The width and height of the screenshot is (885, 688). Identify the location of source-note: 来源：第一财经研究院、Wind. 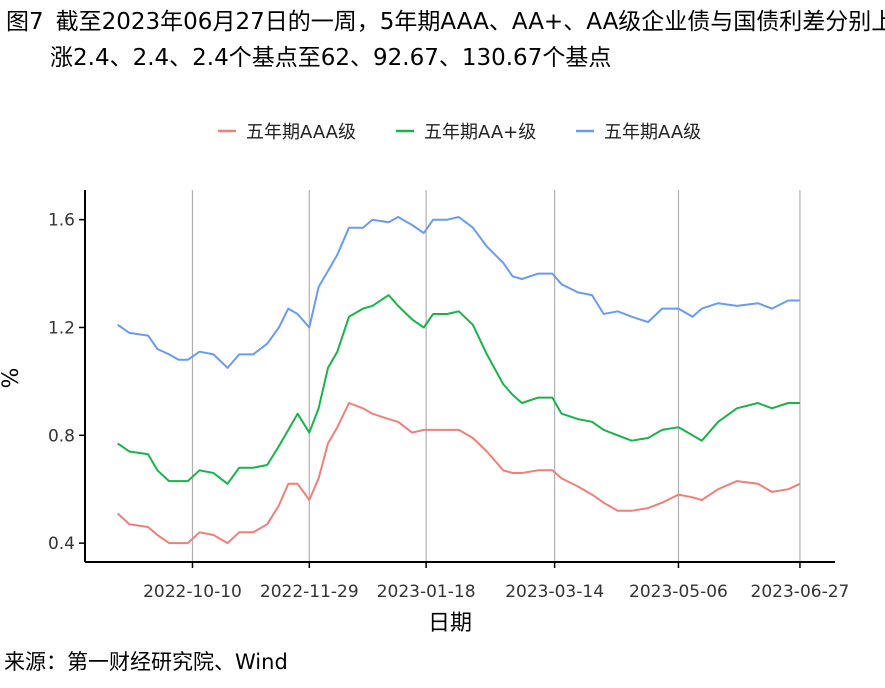
(146, 662).